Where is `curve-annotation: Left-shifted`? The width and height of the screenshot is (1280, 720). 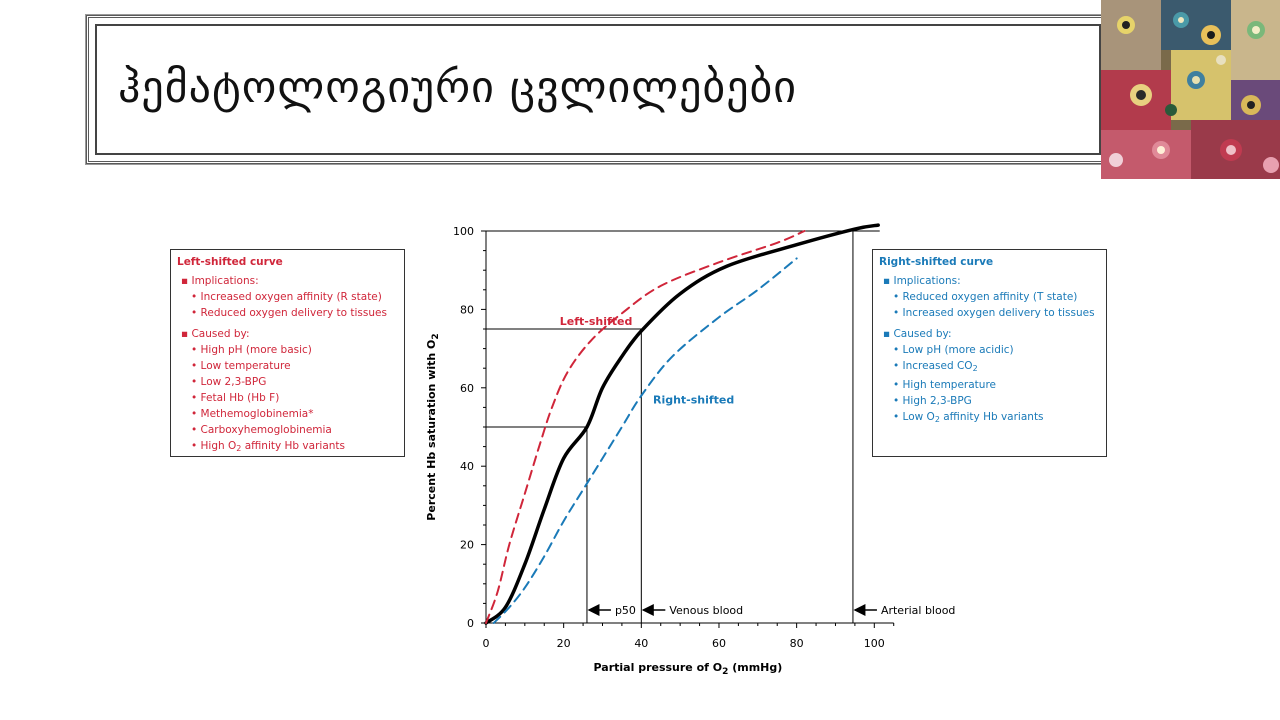
curve-annotation: Left-shifted is located at coordinates (596, 321).